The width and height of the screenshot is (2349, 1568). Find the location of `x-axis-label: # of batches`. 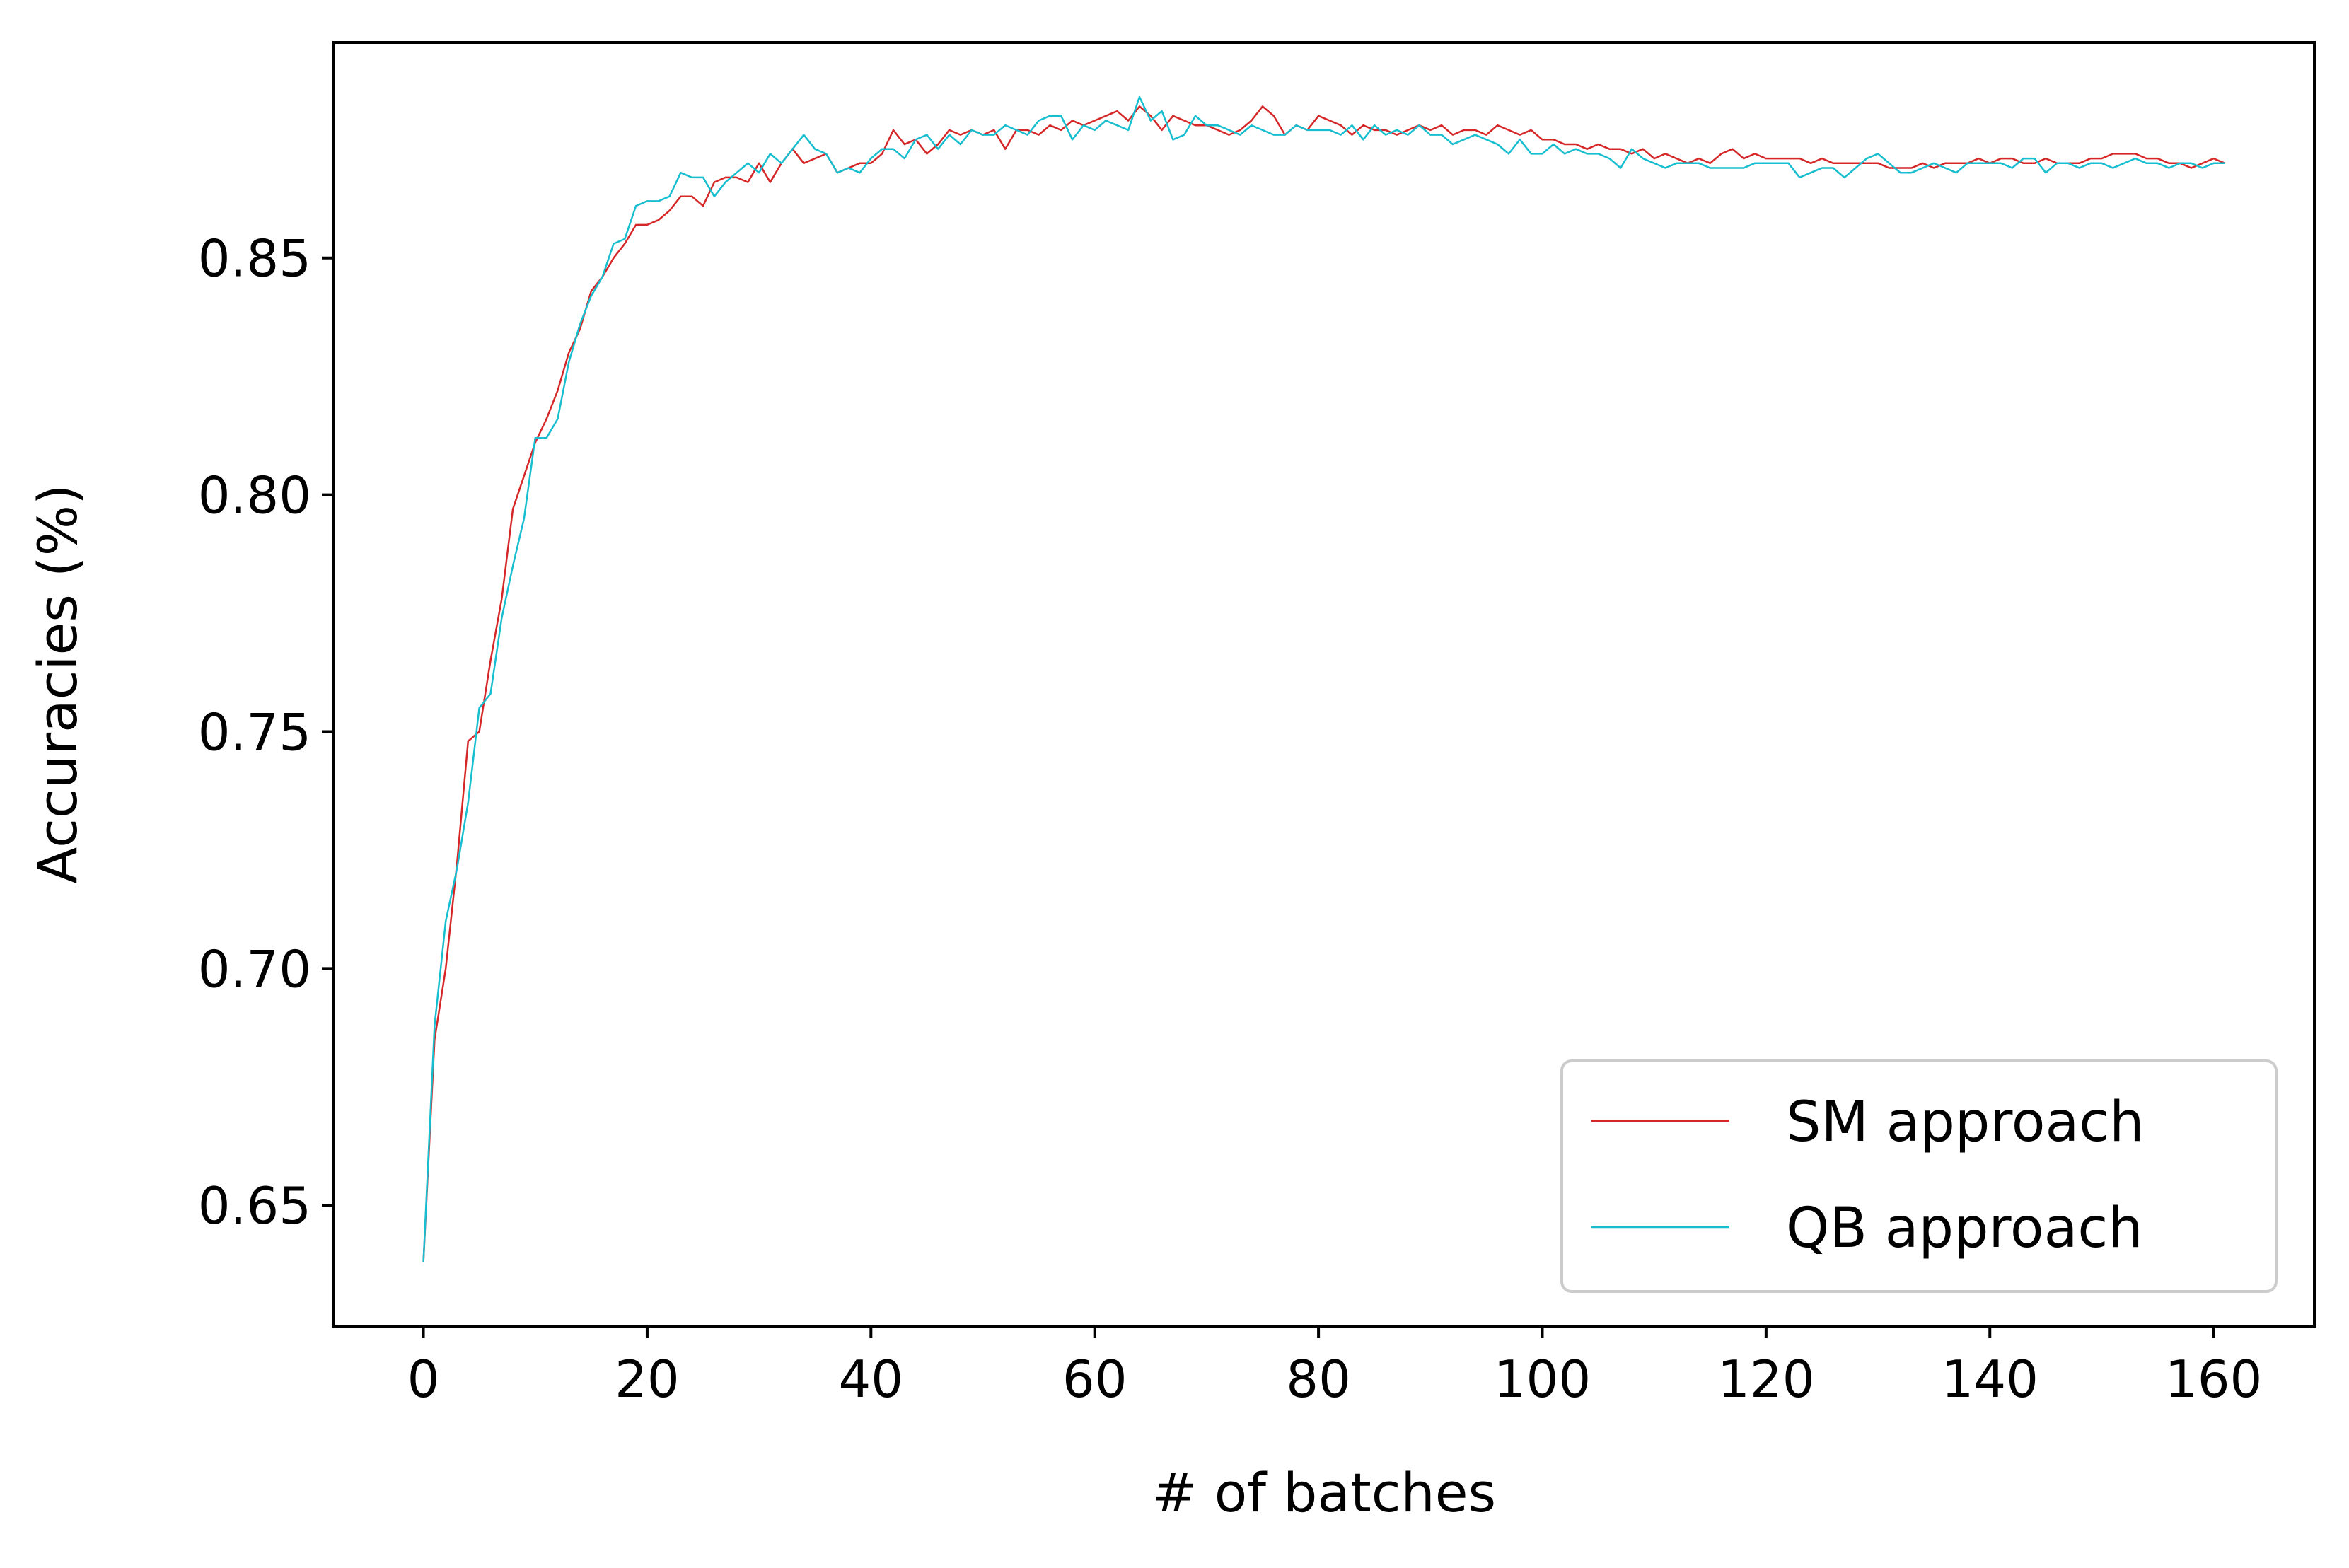

x-axis-label: # of batches is located at coordinates (1324, 1492).